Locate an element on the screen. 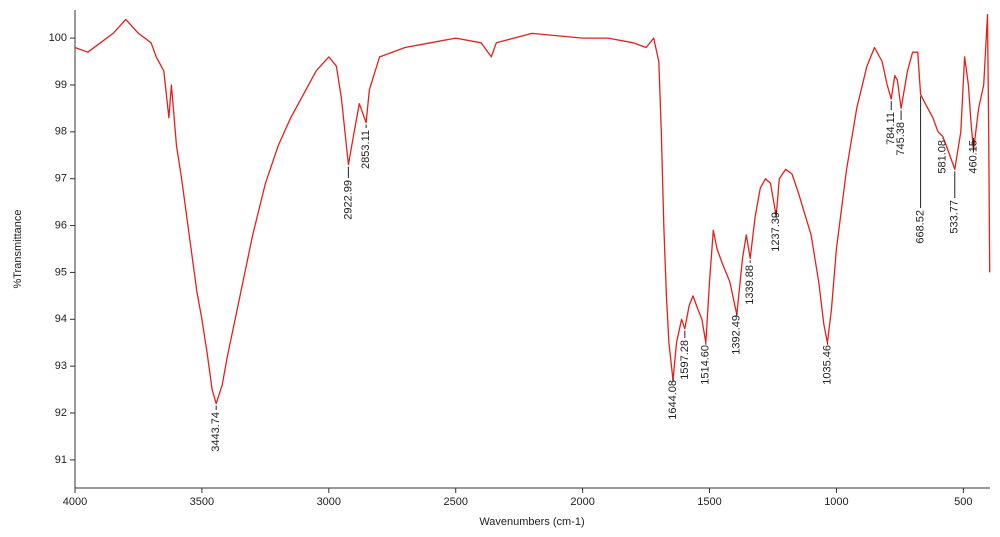 This screenshot has height=537, width=1000. y-tick-label: 92 is located at coordinates (61, 413).